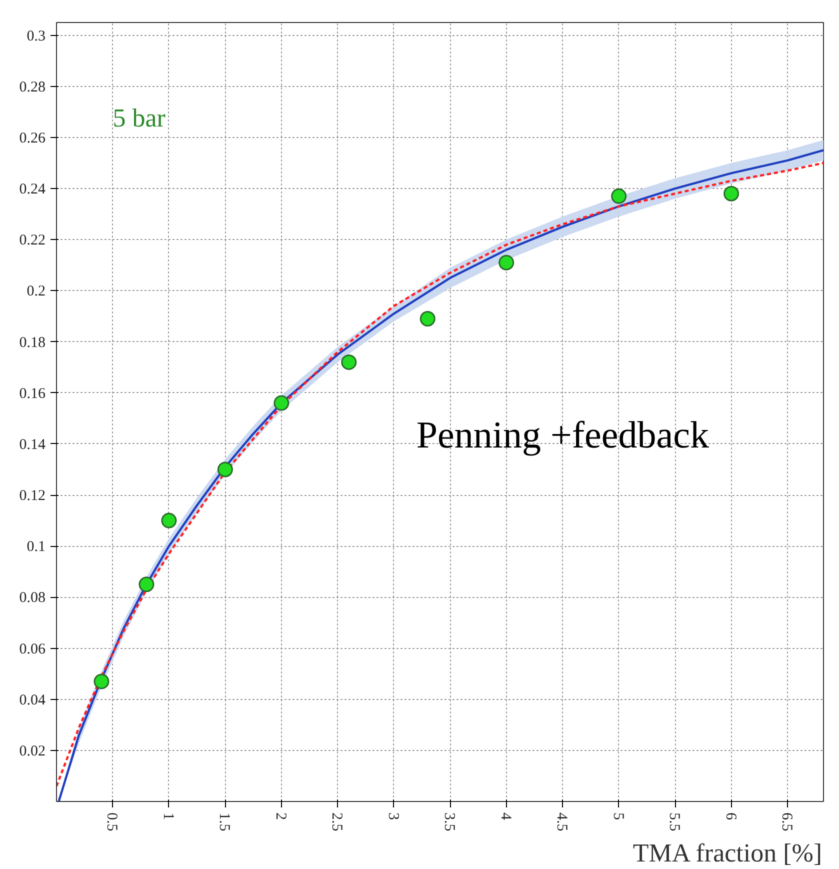  I want to click on x-tick-label: 1, so click(168, 816).